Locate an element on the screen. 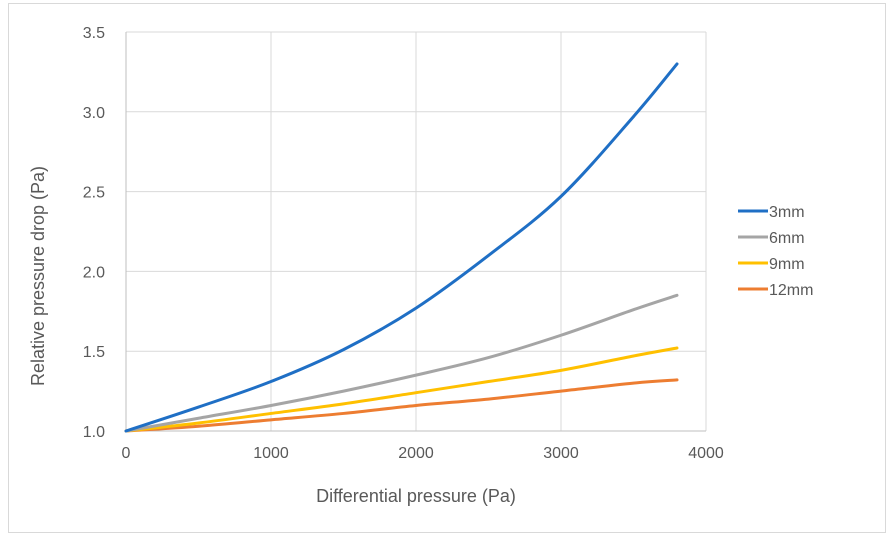 The image size is (890, 537). legend: 3mm 6mm 9mm 12mm is located at coordinates (775, 251).